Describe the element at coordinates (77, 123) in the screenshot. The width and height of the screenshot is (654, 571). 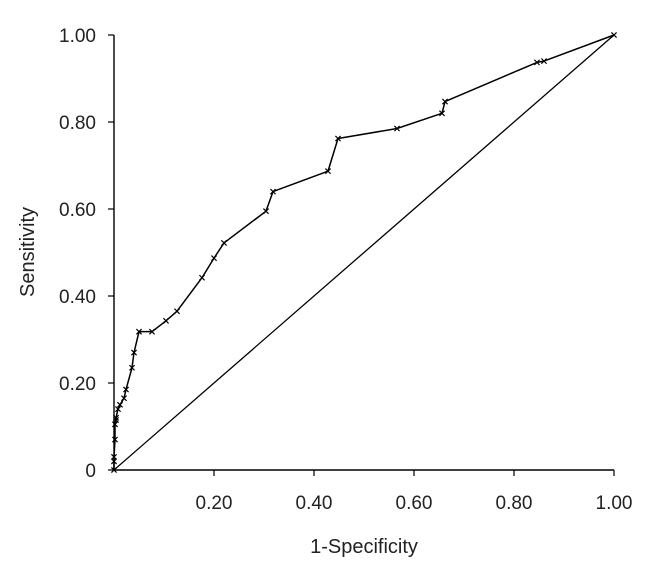
I see `y-tick-label: 0.80` at that location.